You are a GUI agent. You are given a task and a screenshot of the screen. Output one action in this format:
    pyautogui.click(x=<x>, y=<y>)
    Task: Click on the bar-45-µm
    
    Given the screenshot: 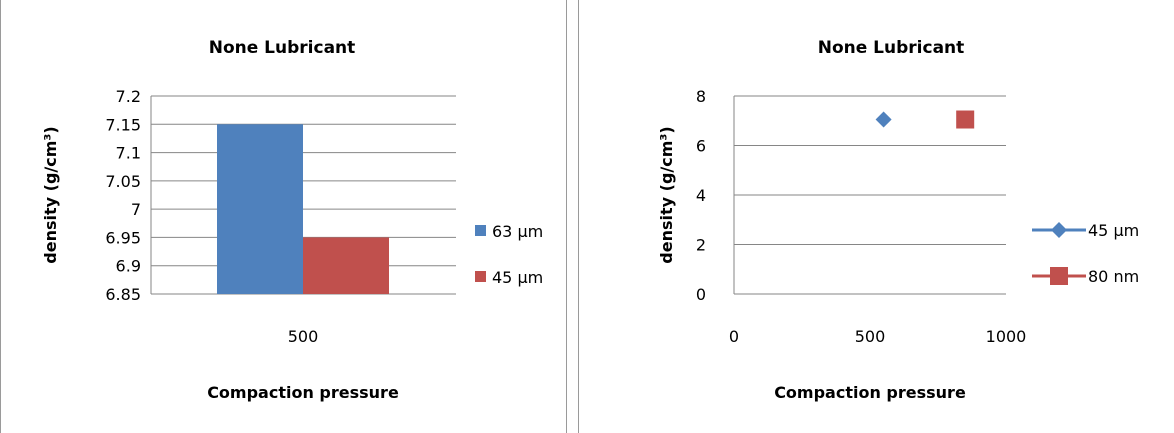 What is the action you would take?
    pyautogui.click(x=346, y=265)
    